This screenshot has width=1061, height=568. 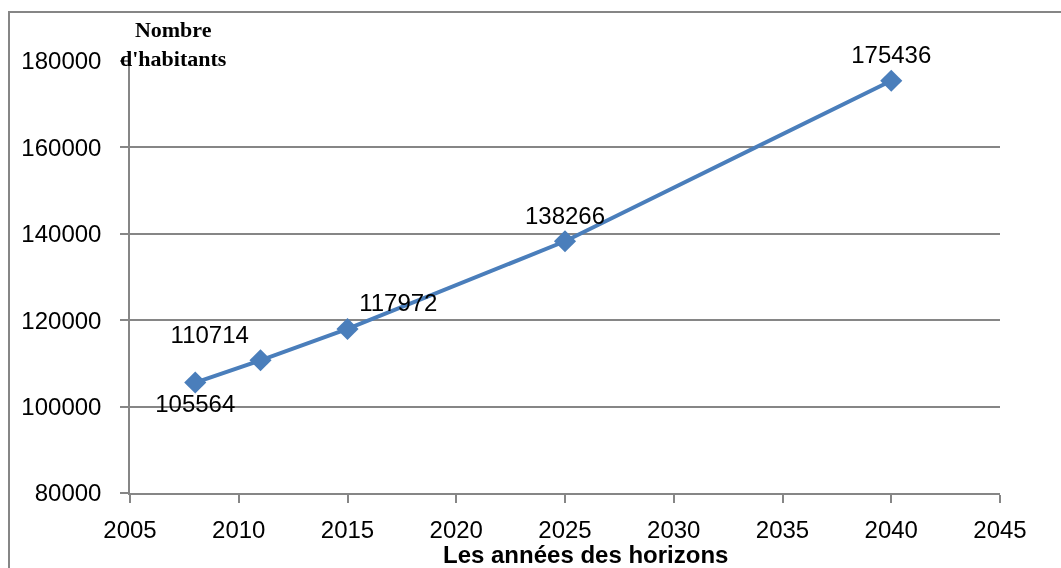 What do you see at coordinates (61, 61) in the screenshot?
I see `y-tick-label: 180000` at bounding box center [61, 61].